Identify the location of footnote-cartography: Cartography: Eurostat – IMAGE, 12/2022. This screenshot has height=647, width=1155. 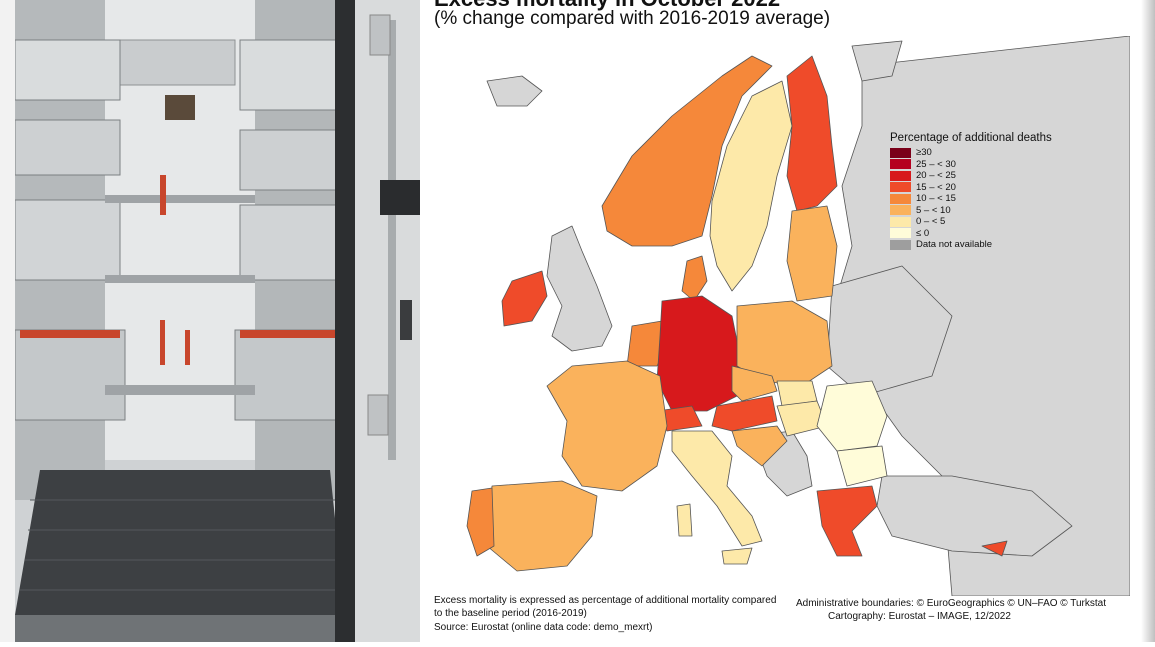
(919, 616).